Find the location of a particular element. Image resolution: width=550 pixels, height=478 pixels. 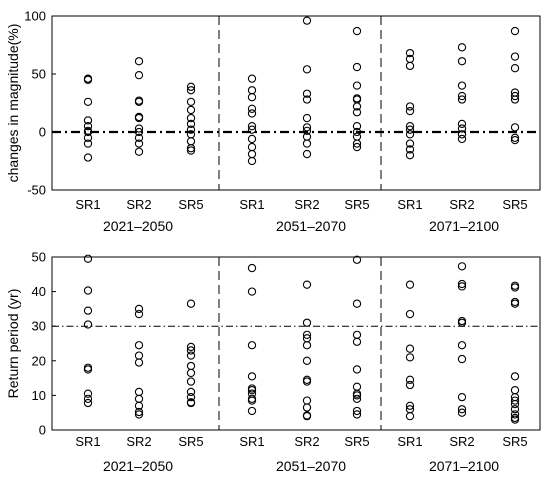

mag-y-tick-label: 0 is located at coordinates (42, 132).